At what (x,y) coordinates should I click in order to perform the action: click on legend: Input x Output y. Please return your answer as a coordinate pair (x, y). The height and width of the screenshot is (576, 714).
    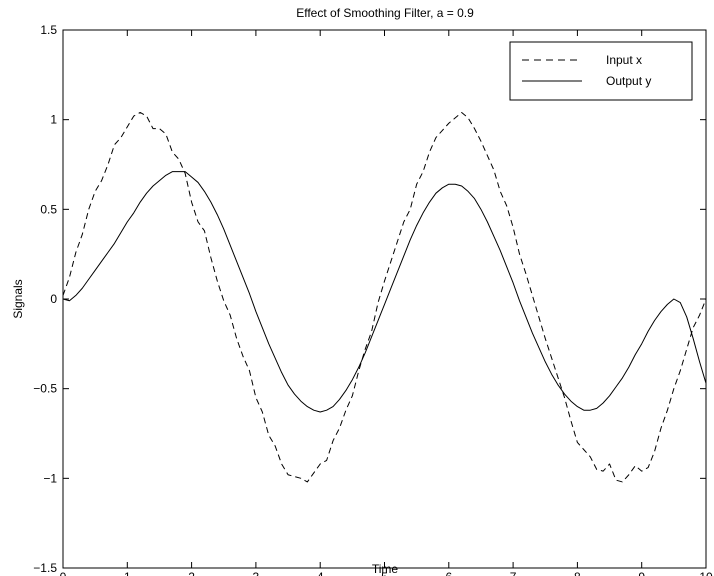
    Looking at the image, I should click on (601, 71).